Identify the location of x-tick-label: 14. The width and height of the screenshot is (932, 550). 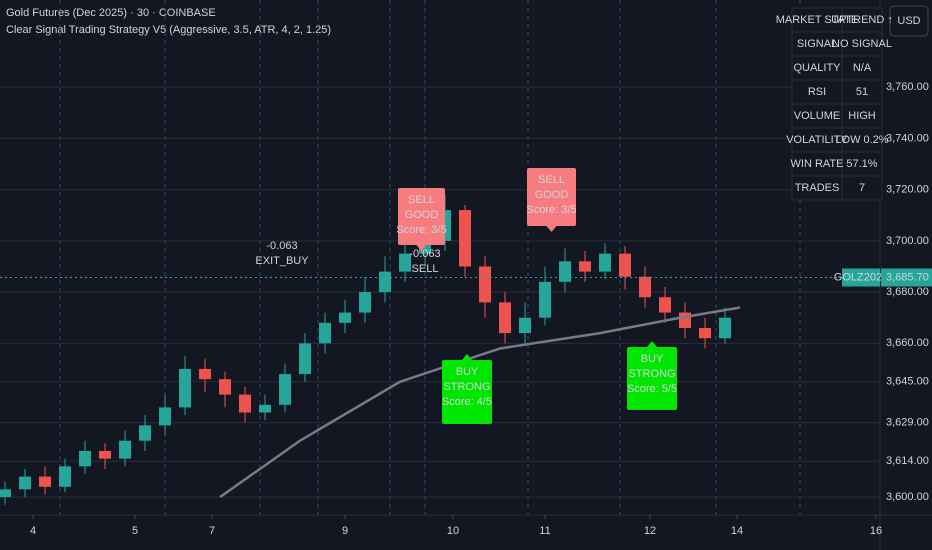
(737, 531).